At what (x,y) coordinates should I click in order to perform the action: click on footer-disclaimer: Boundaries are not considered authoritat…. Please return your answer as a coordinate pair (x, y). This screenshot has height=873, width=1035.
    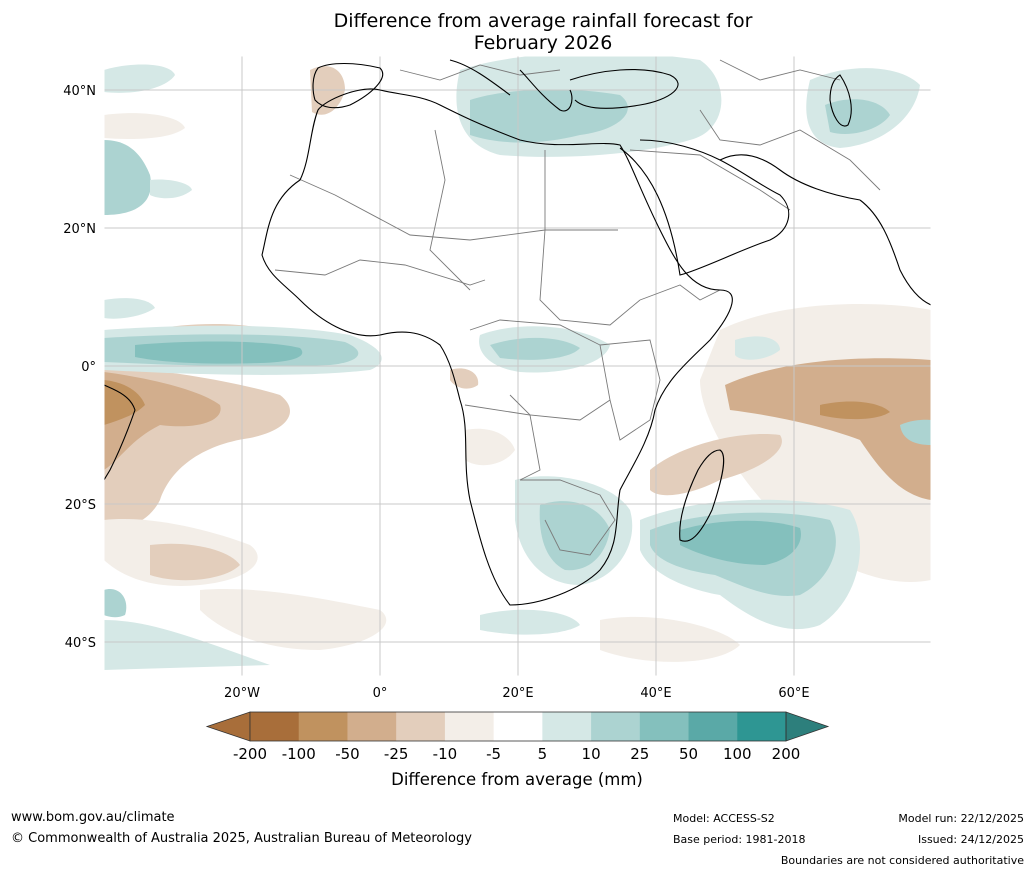
    Looking at the image, I should click on (902, 860).